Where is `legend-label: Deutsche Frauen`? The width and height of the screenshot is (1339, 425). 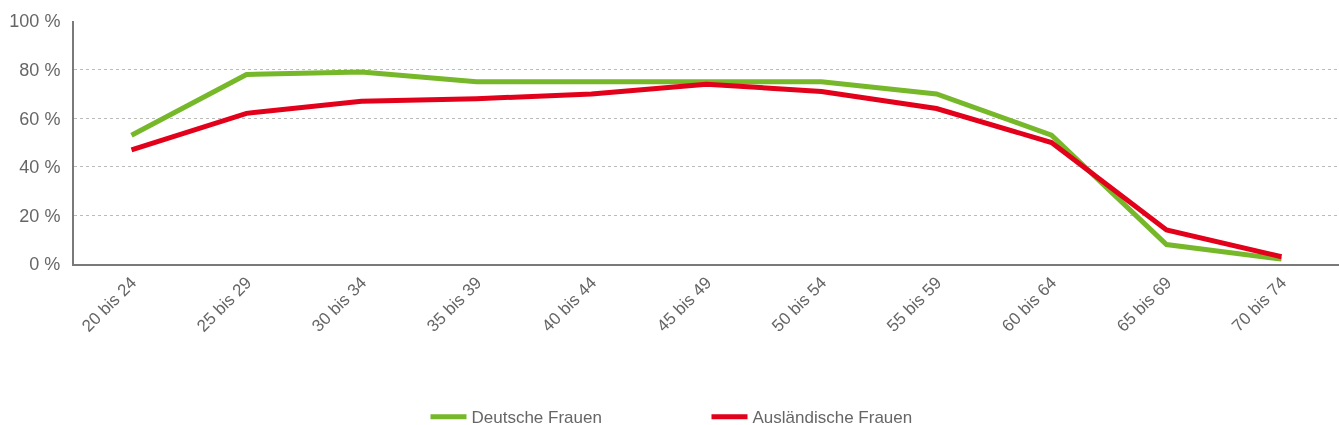 legend-label: Deutsche Frauen is located at coordinates (536, 416).